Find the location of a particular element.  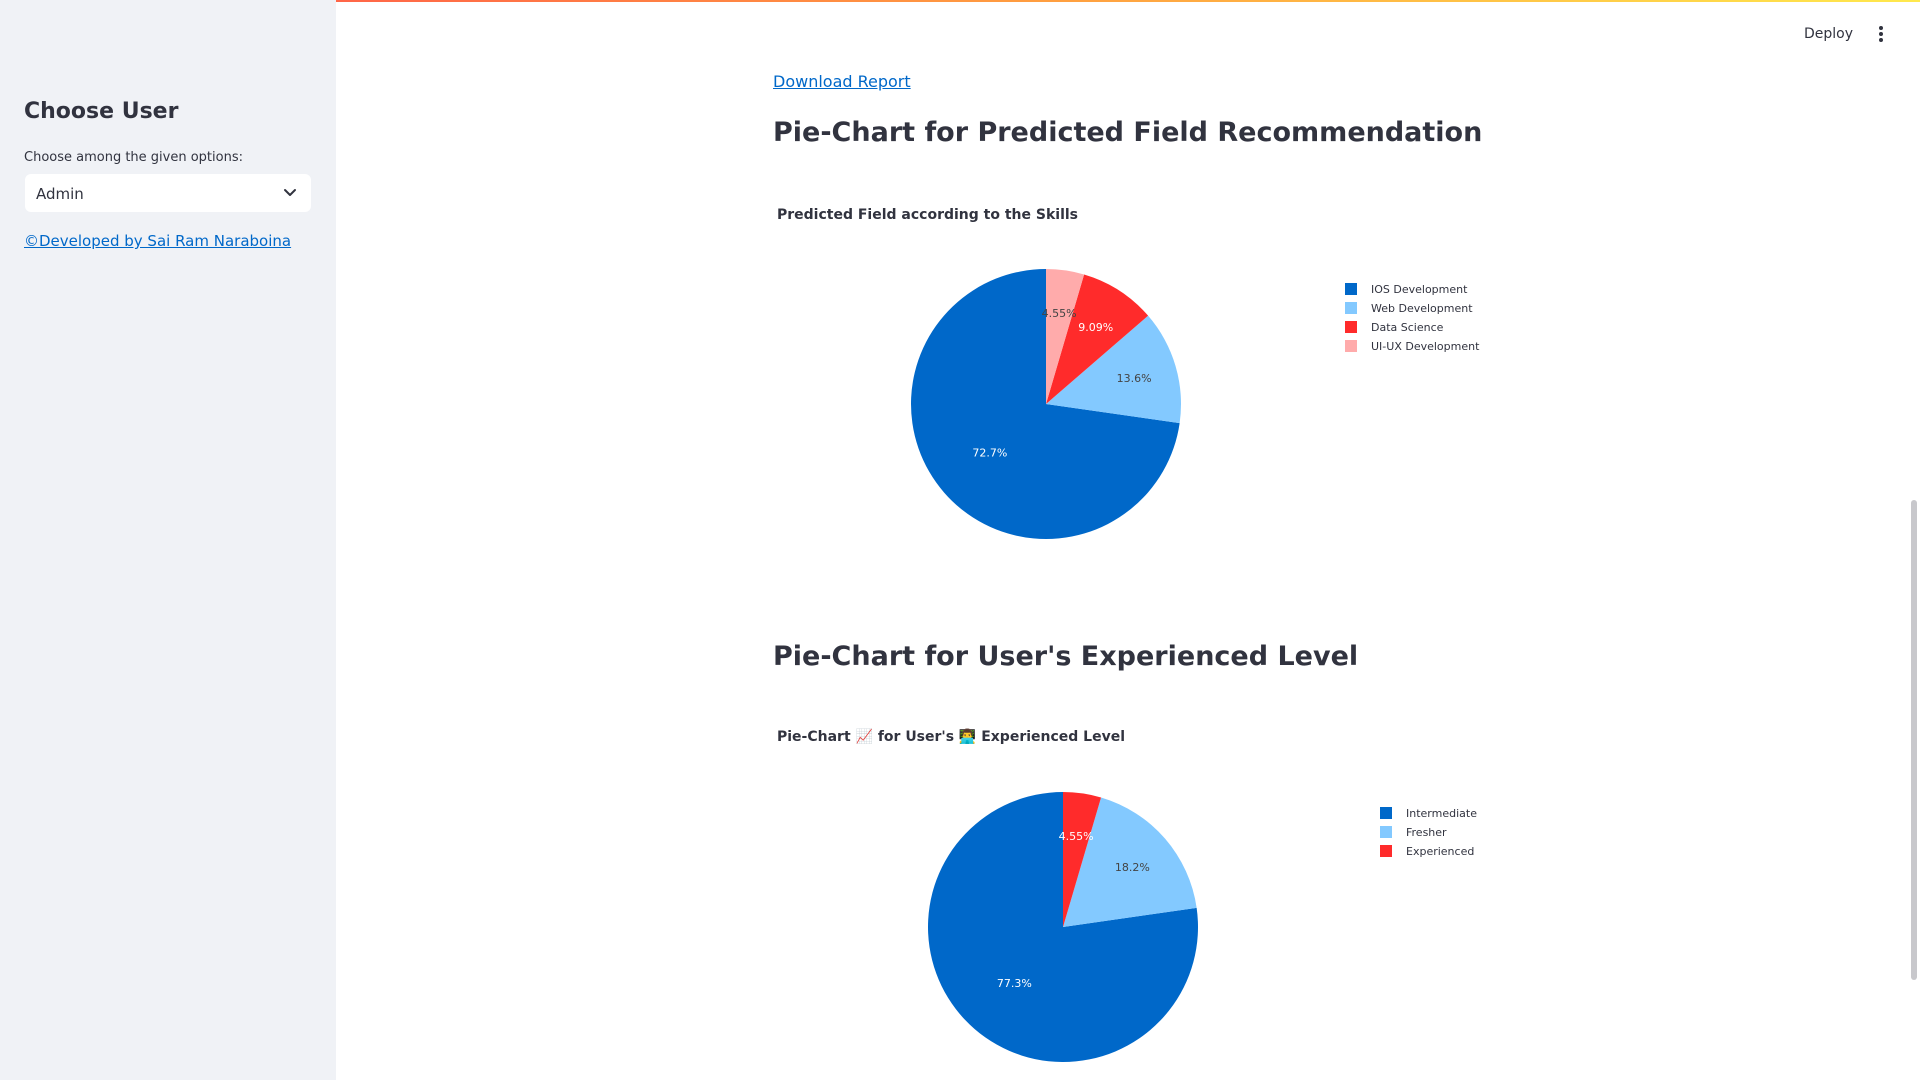

pie-slice-label: 18.2% is located at coordinates (1132, 867).